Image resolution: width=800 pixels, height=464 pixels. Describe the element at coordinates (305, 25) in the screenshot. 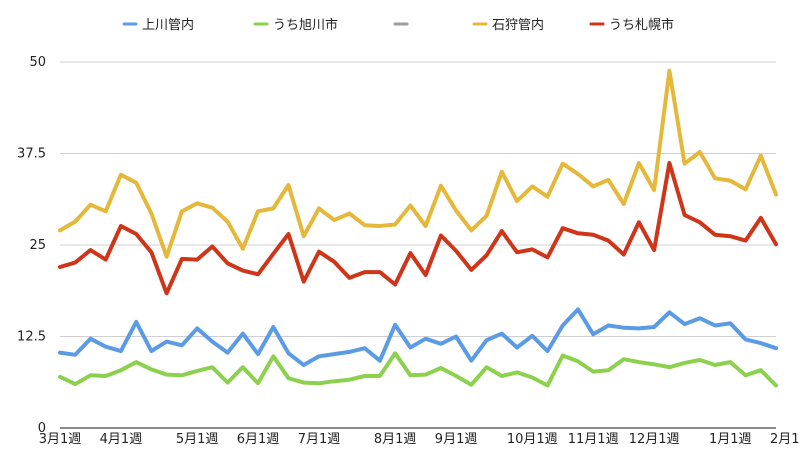

I see `legend-label-1: うち旭川市` at that location.